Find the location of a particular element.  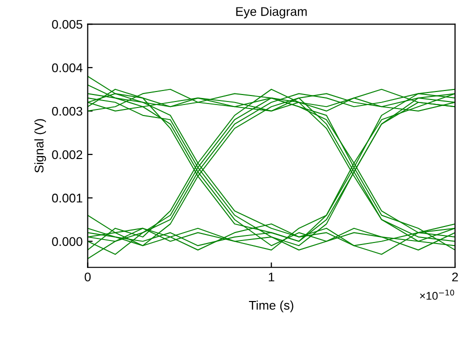

x-tick-label: 0 is located at coordinates (87, 277).